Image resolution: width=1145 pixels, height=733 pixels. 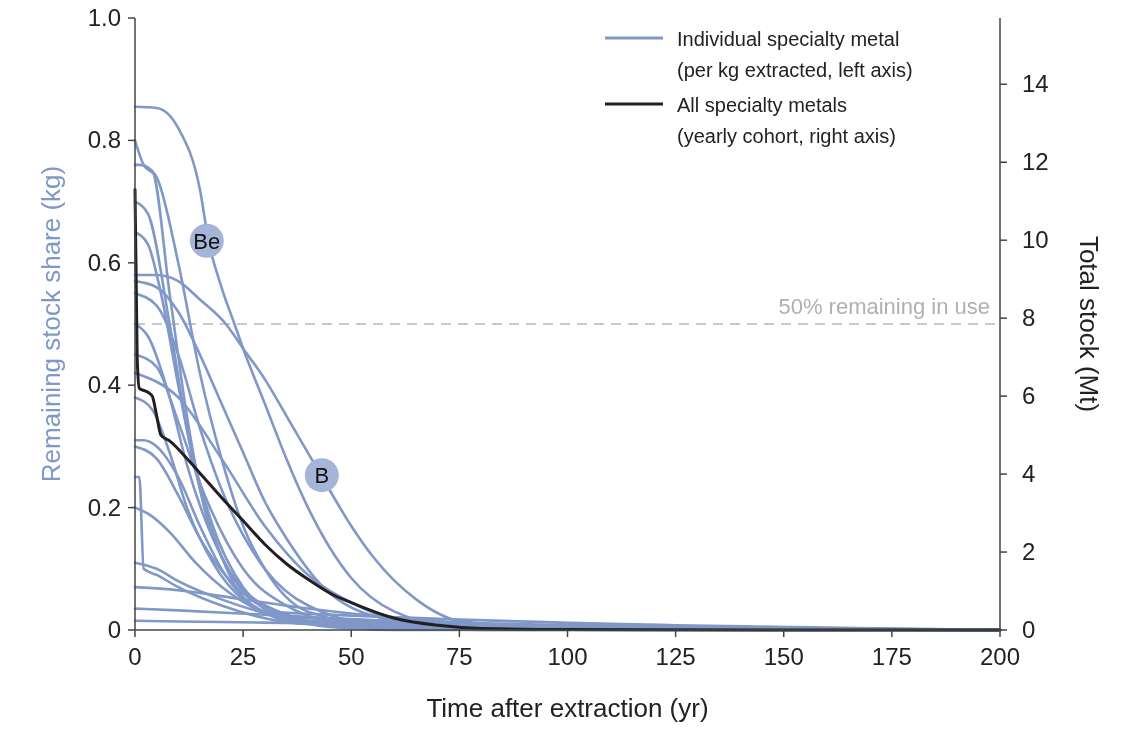 What do you see at coordinates (1029, 552) in the screenshot?
I see `y2-tick-label: 2` at bounding box center [1029, 552].